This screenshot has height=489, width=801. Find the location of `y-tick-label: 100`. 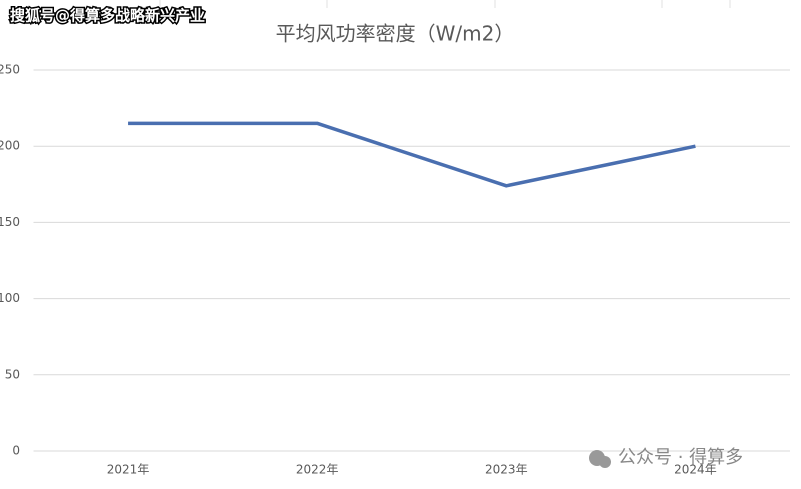

y-tick-label: 100 is located at coordinates (10, 298).